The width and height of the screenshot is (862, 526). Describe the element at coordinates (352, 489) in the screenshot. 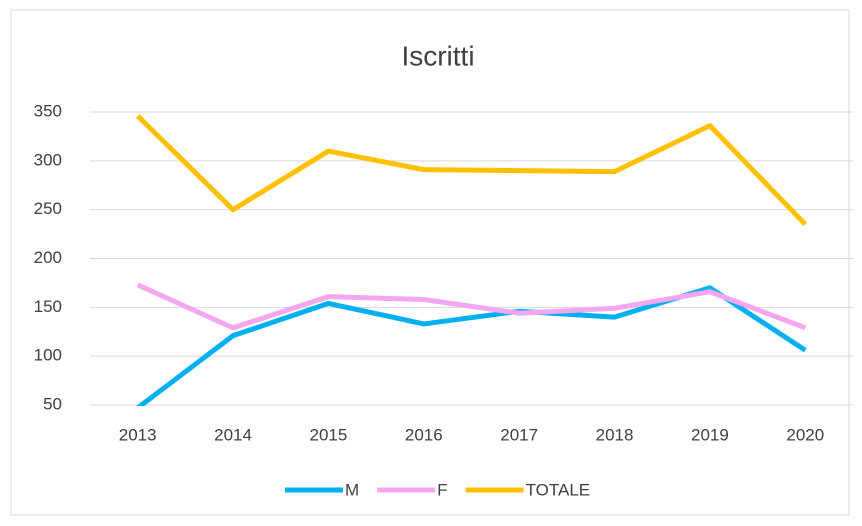

I see `legend-label: M` at that location.